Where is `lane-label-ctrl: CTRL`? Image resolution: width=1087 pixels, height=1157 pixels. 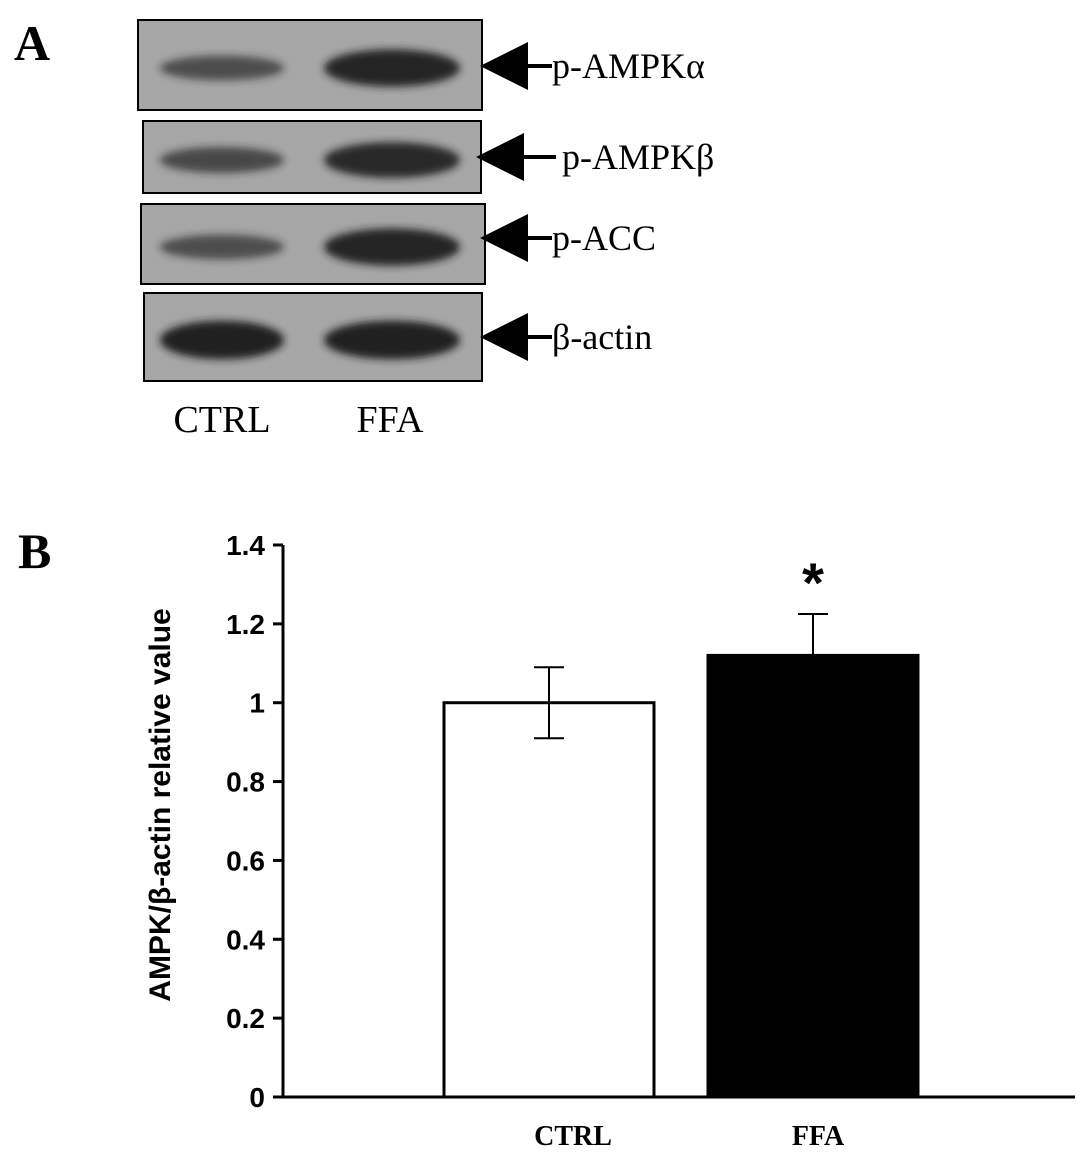
lane-label-ctrl: CTRL is located at coordinates (221, 420).